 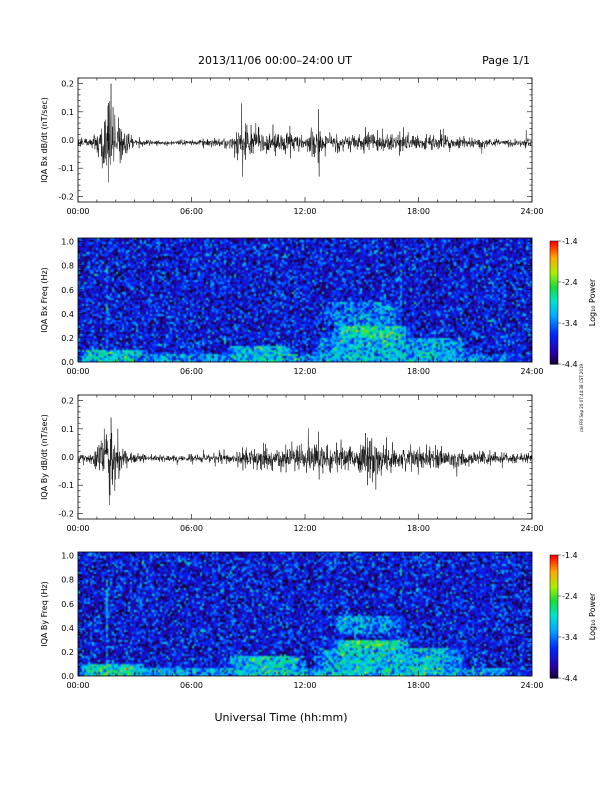 I want to click on x-axis-title: Universal Time (hh:mm), so click(x=281, y=717).